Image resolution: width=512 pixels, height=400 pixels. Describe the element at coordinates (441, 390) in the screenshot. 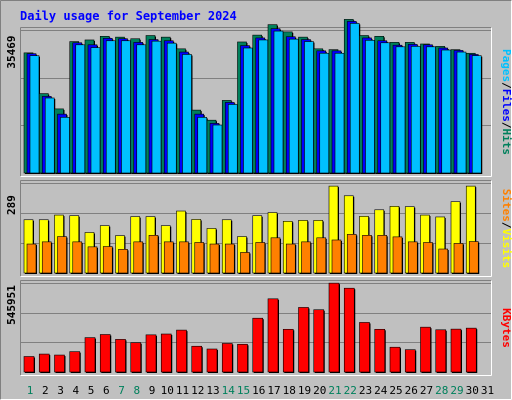

I see `x-tick-label: 28` at that location.